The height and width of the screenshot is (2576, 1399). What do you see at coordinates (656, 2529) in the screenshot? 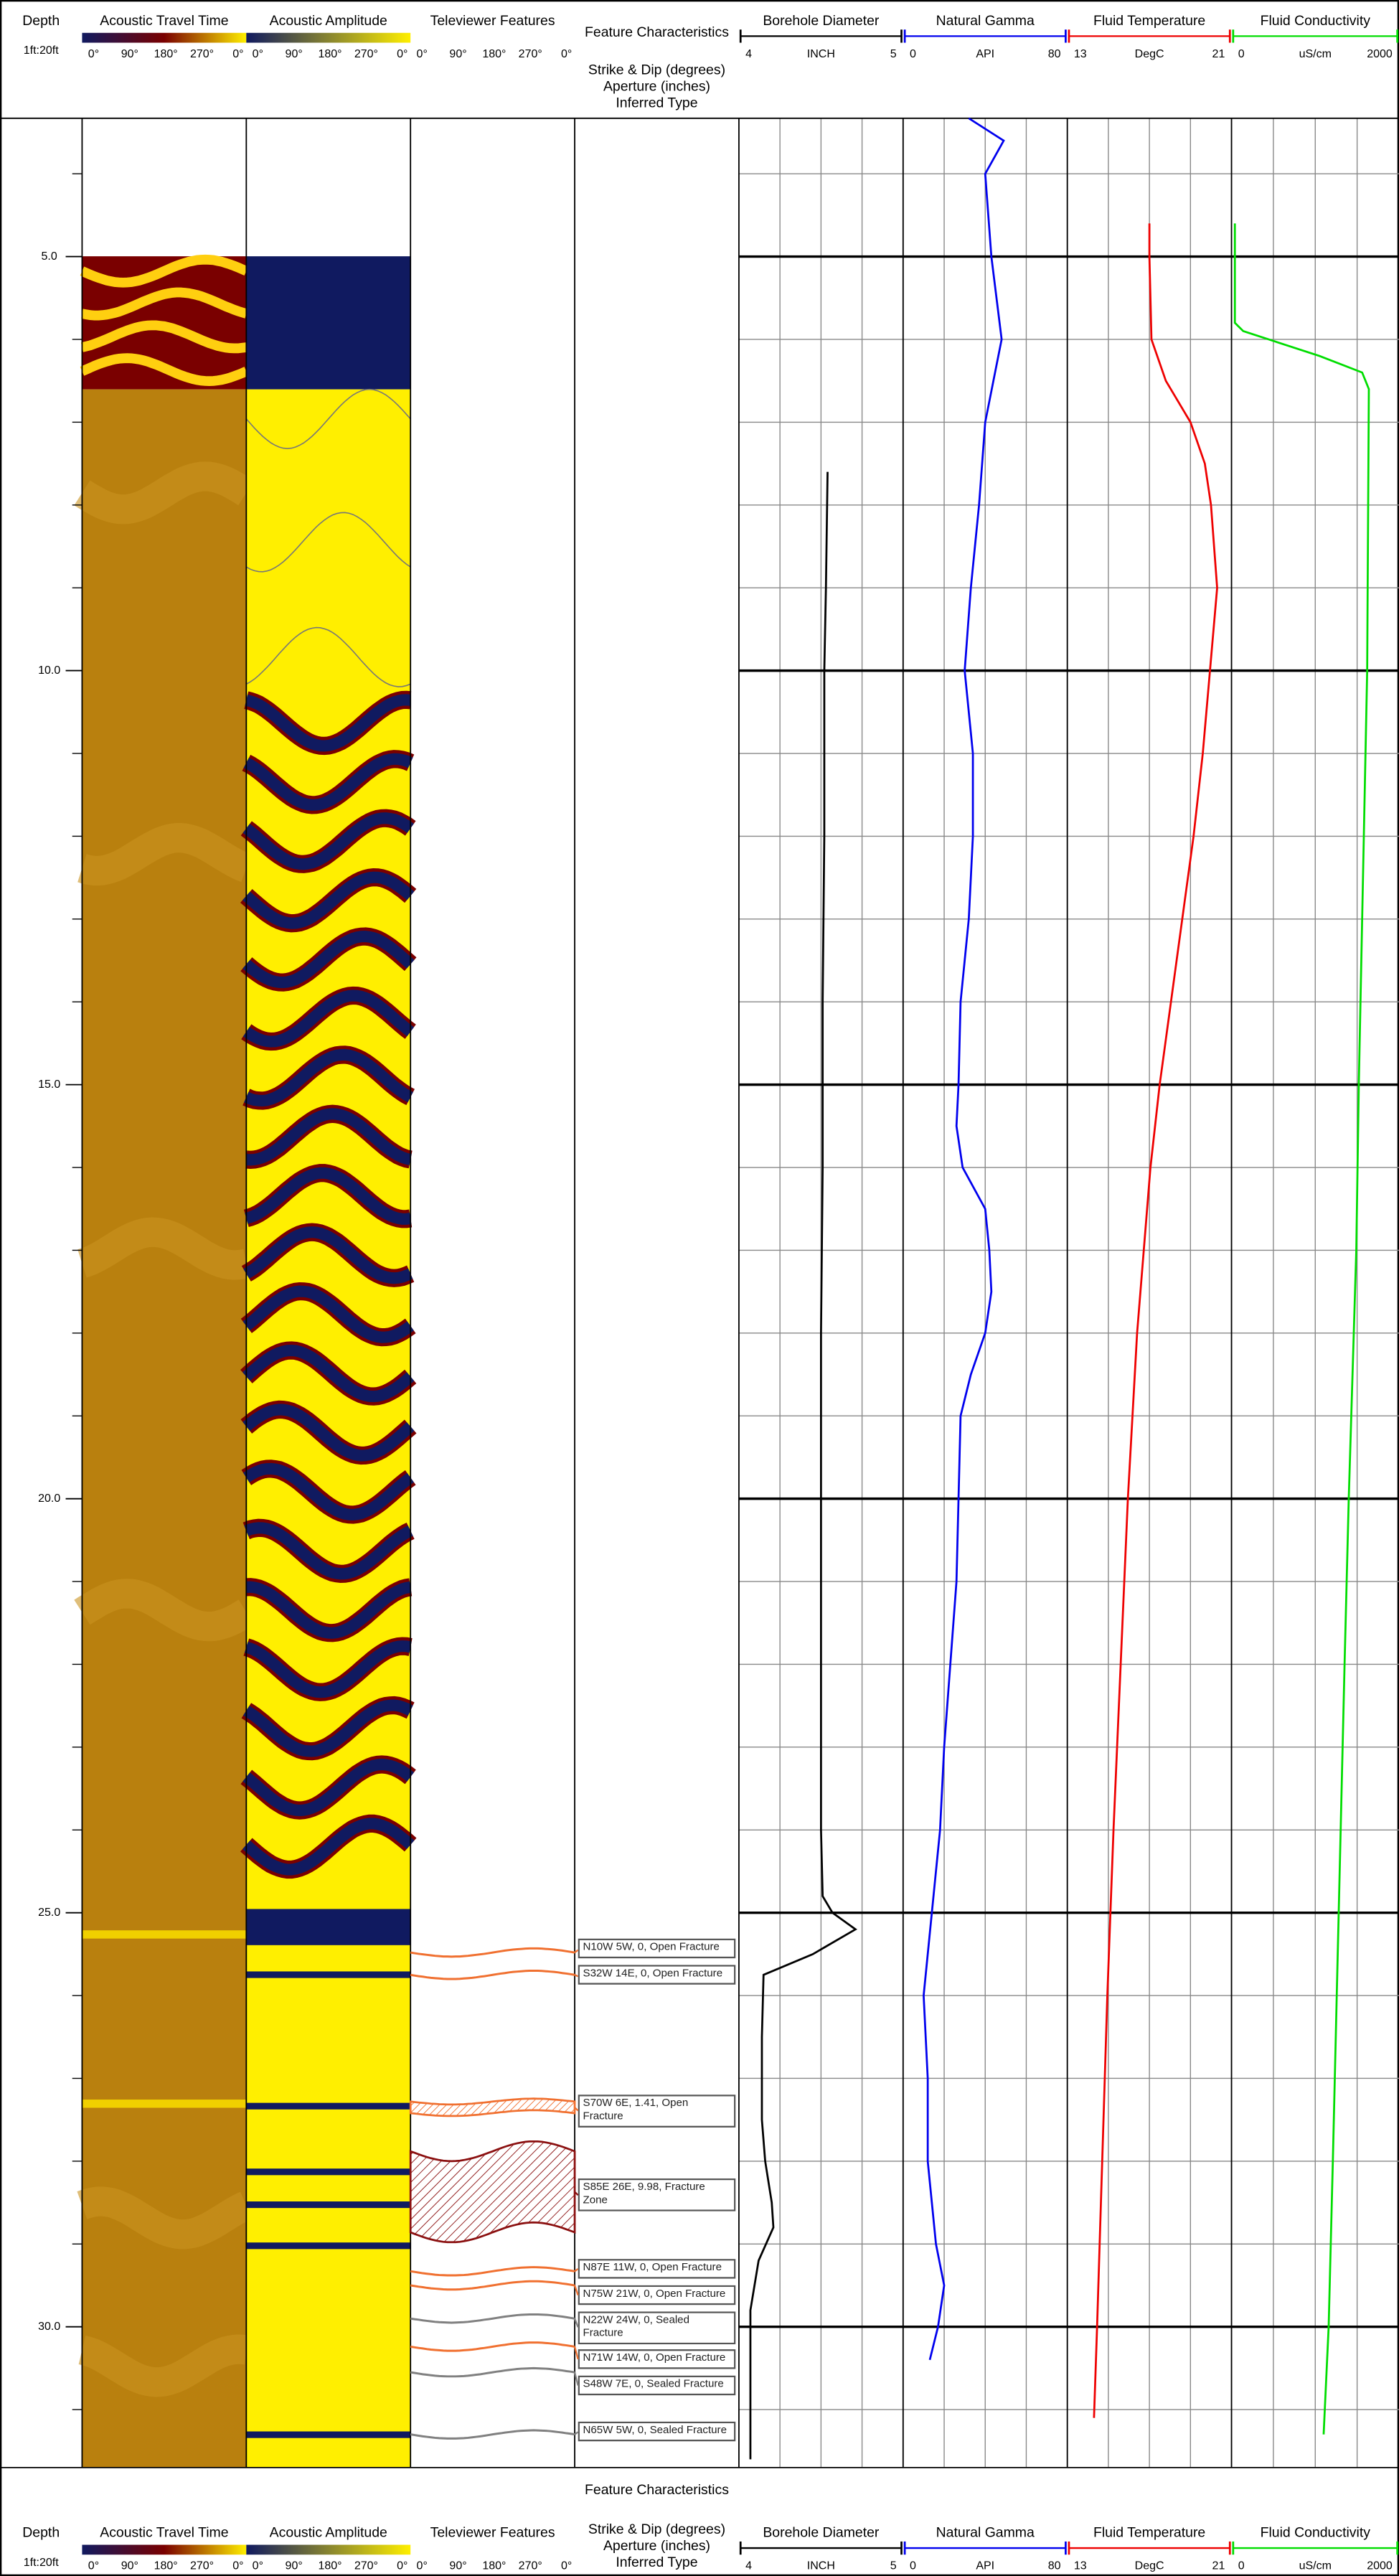
I see `feature-subtitle: Strike & Dip (degrees)` at bounding box center [656, 2529].